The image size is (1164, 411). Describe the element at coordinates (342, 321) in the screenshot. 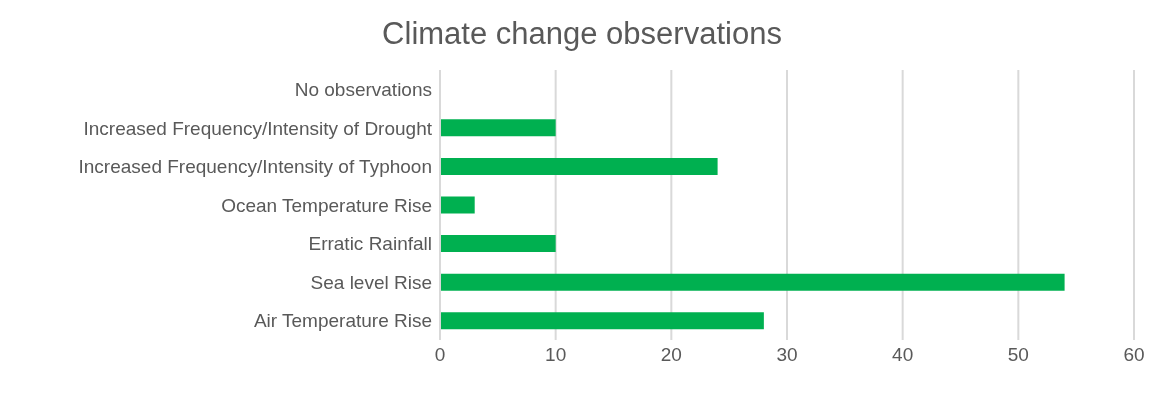

I see `y-tick-label: Air Temperature Rise` at that location.